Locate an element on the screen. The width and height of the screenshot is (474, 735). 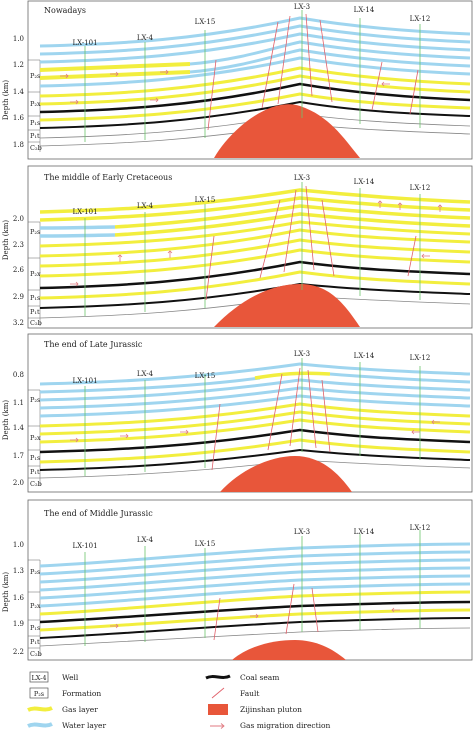
depth-tick: 1.1 is located at coordinates (18, 403).